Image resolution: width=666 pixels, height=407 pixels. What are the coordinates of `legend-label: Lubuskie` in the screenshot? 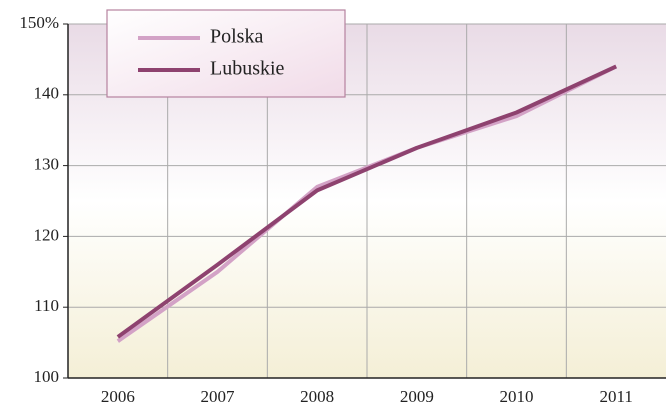 It's located at (247, 69).